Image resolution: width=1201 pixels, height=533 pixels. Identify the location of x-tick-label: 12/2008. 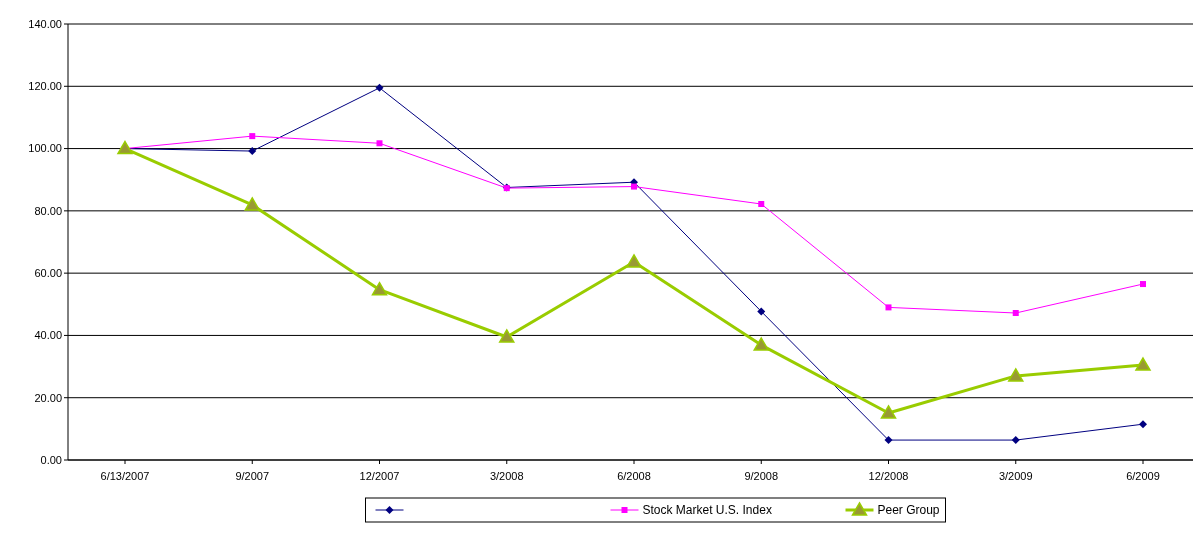
(888, 476).